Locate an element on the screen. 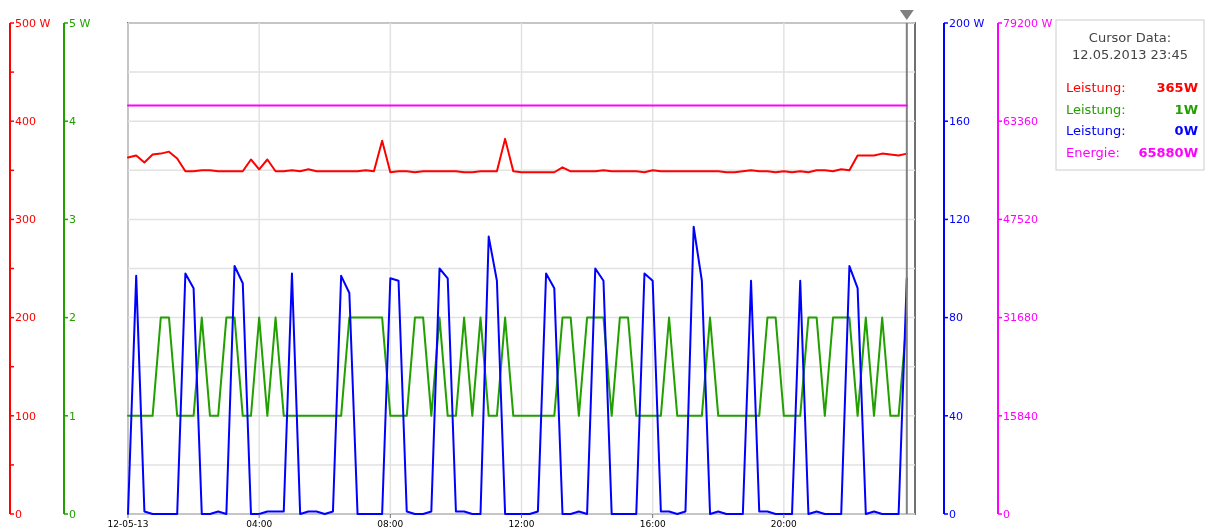 The height and width of the screenshot is (531, 1206). y-tick-label: 79200 W is located at coordinates (1028, 23).